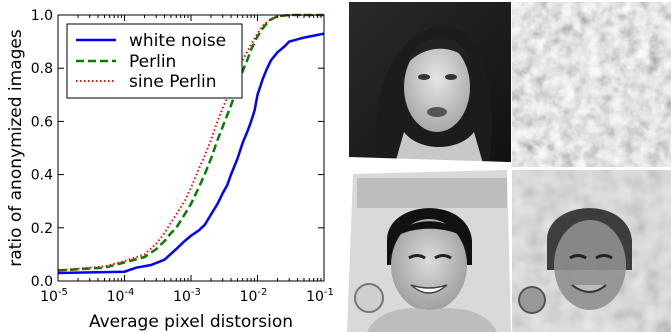 The width and height of the screenshot is (671, 332). I want to click on legend-label-white-noise: white noise, so click(177, 41).